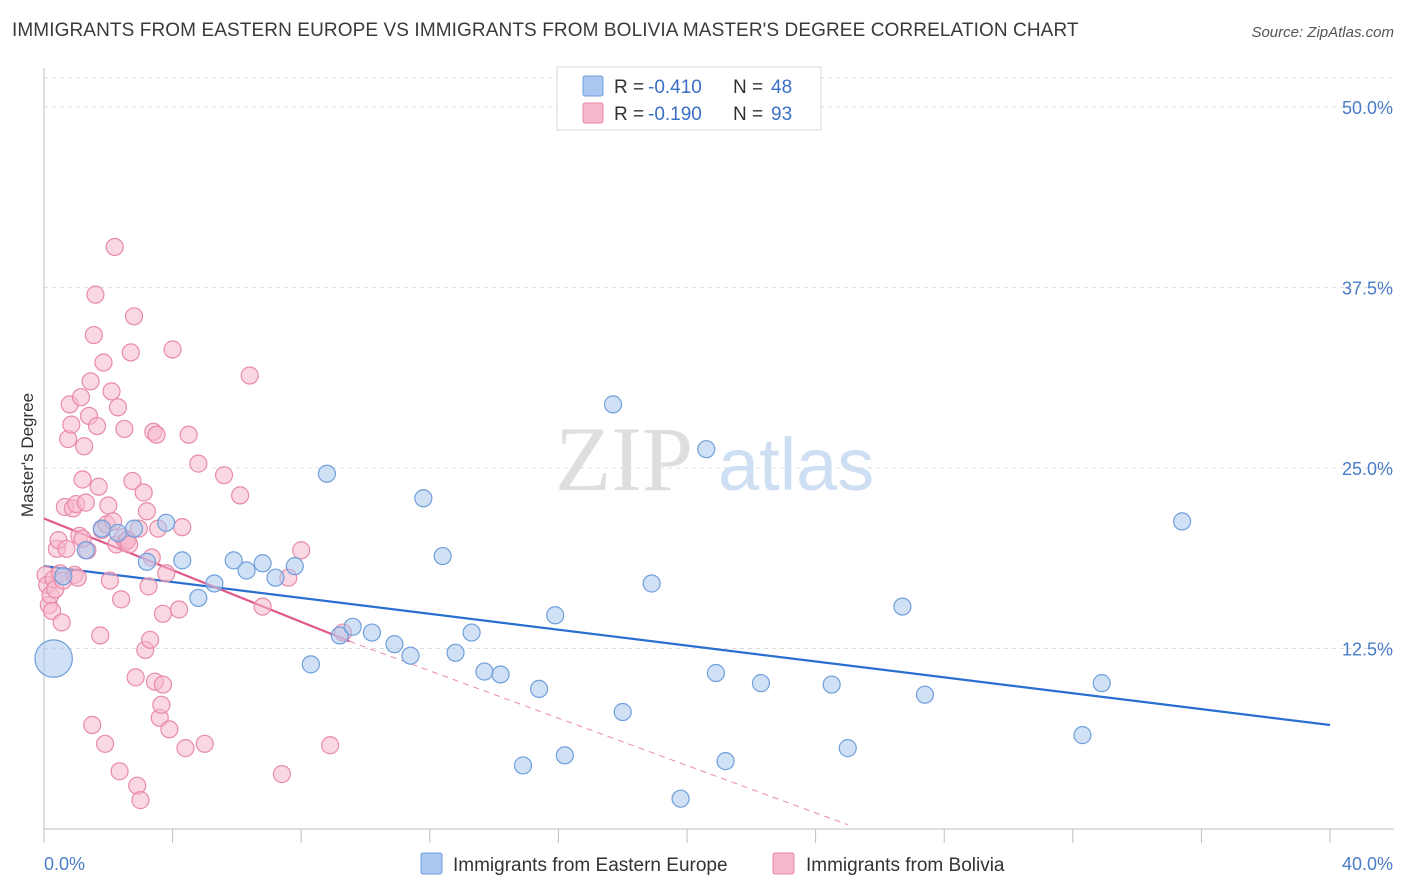 Image resolution: width=1406 pixels, height=892 pixels. What do you see at coordinates (675, 87) in the screenshot?
I see `top-legend-r-value-1: -0.410` at bounding box center [675, 87].